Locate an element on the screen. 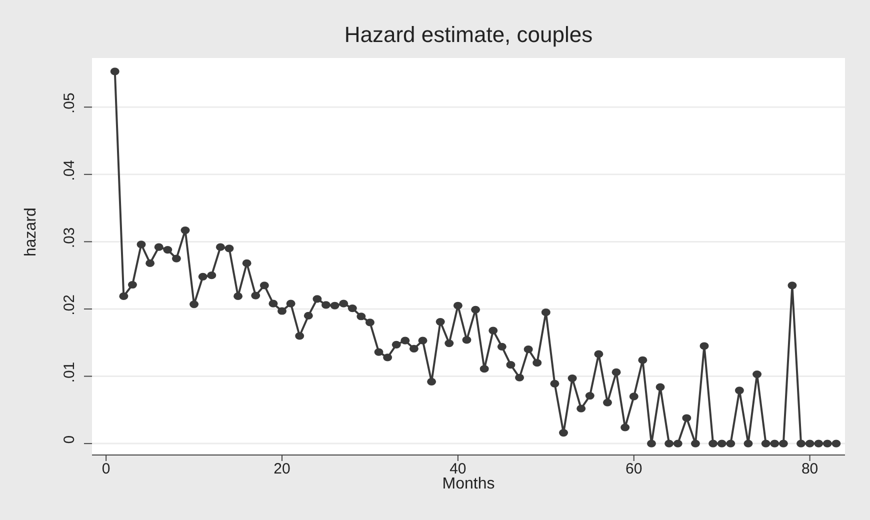  x-tick-label: 80 is located at coordinates (809, 469).